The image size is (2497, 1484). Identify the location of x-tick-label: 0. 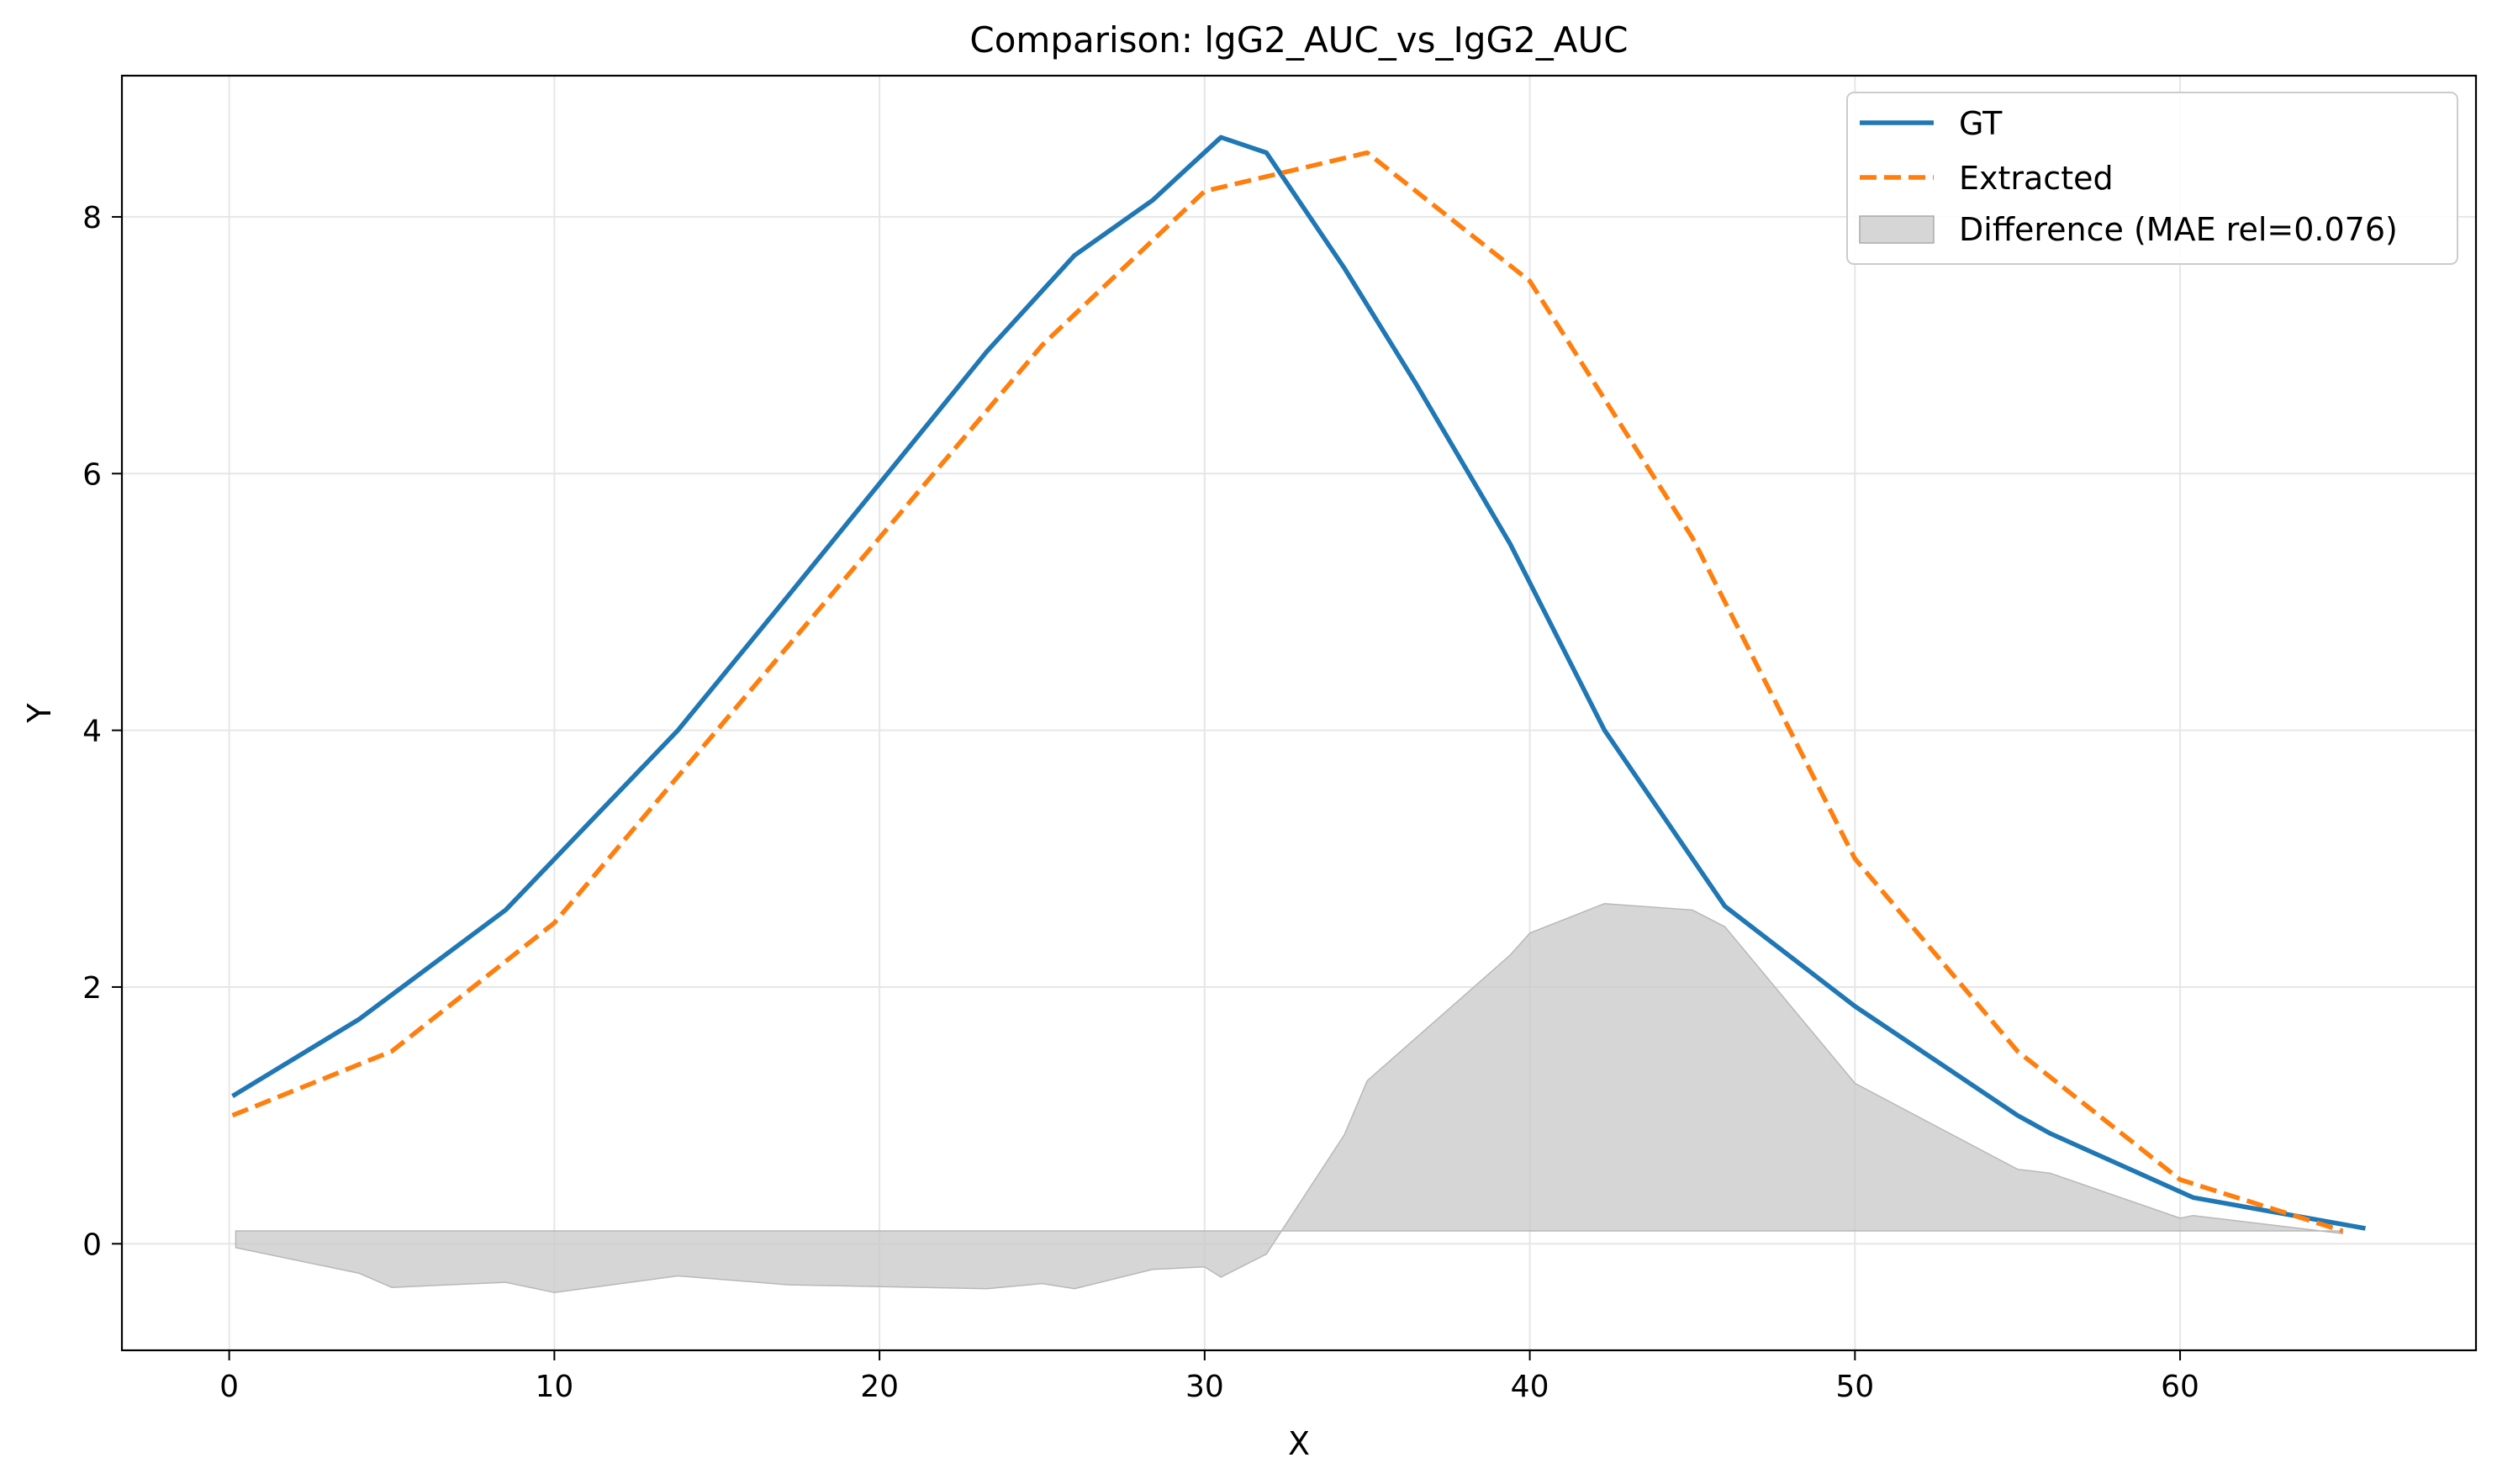
(229, 1387).